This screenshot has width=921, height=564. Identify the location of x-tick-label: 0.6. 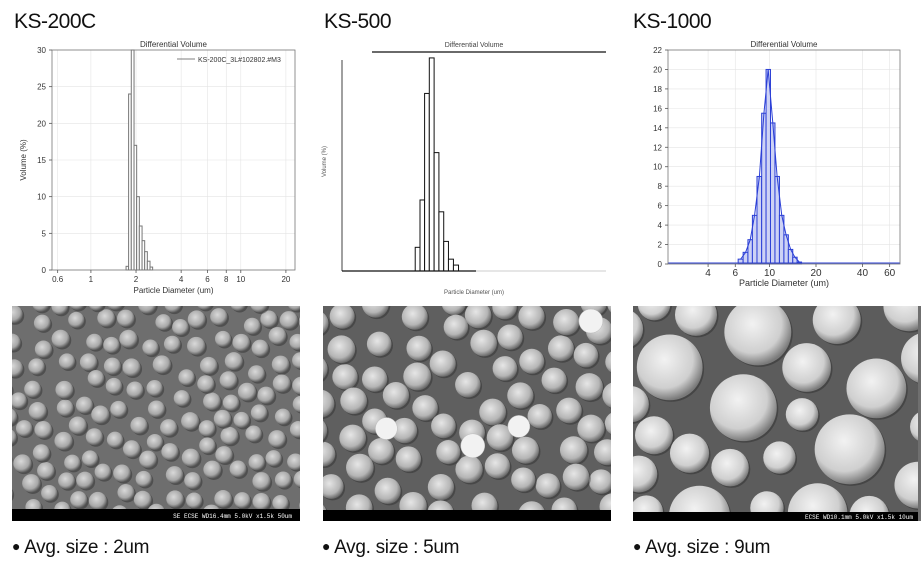
(58, 279).